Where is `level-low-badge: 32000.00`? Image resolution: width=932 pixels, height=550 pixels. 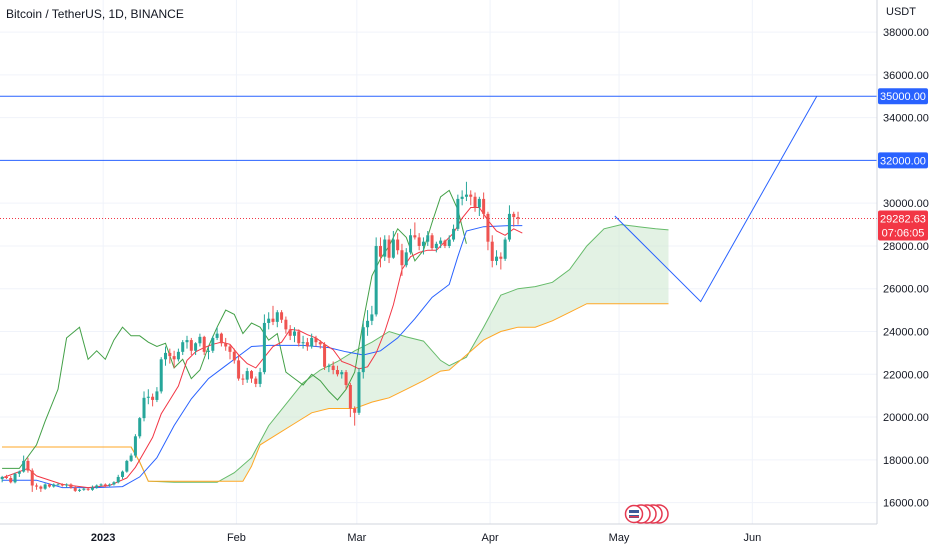 level-low-badge: 32000.00 is located at coordinates (903, 161).